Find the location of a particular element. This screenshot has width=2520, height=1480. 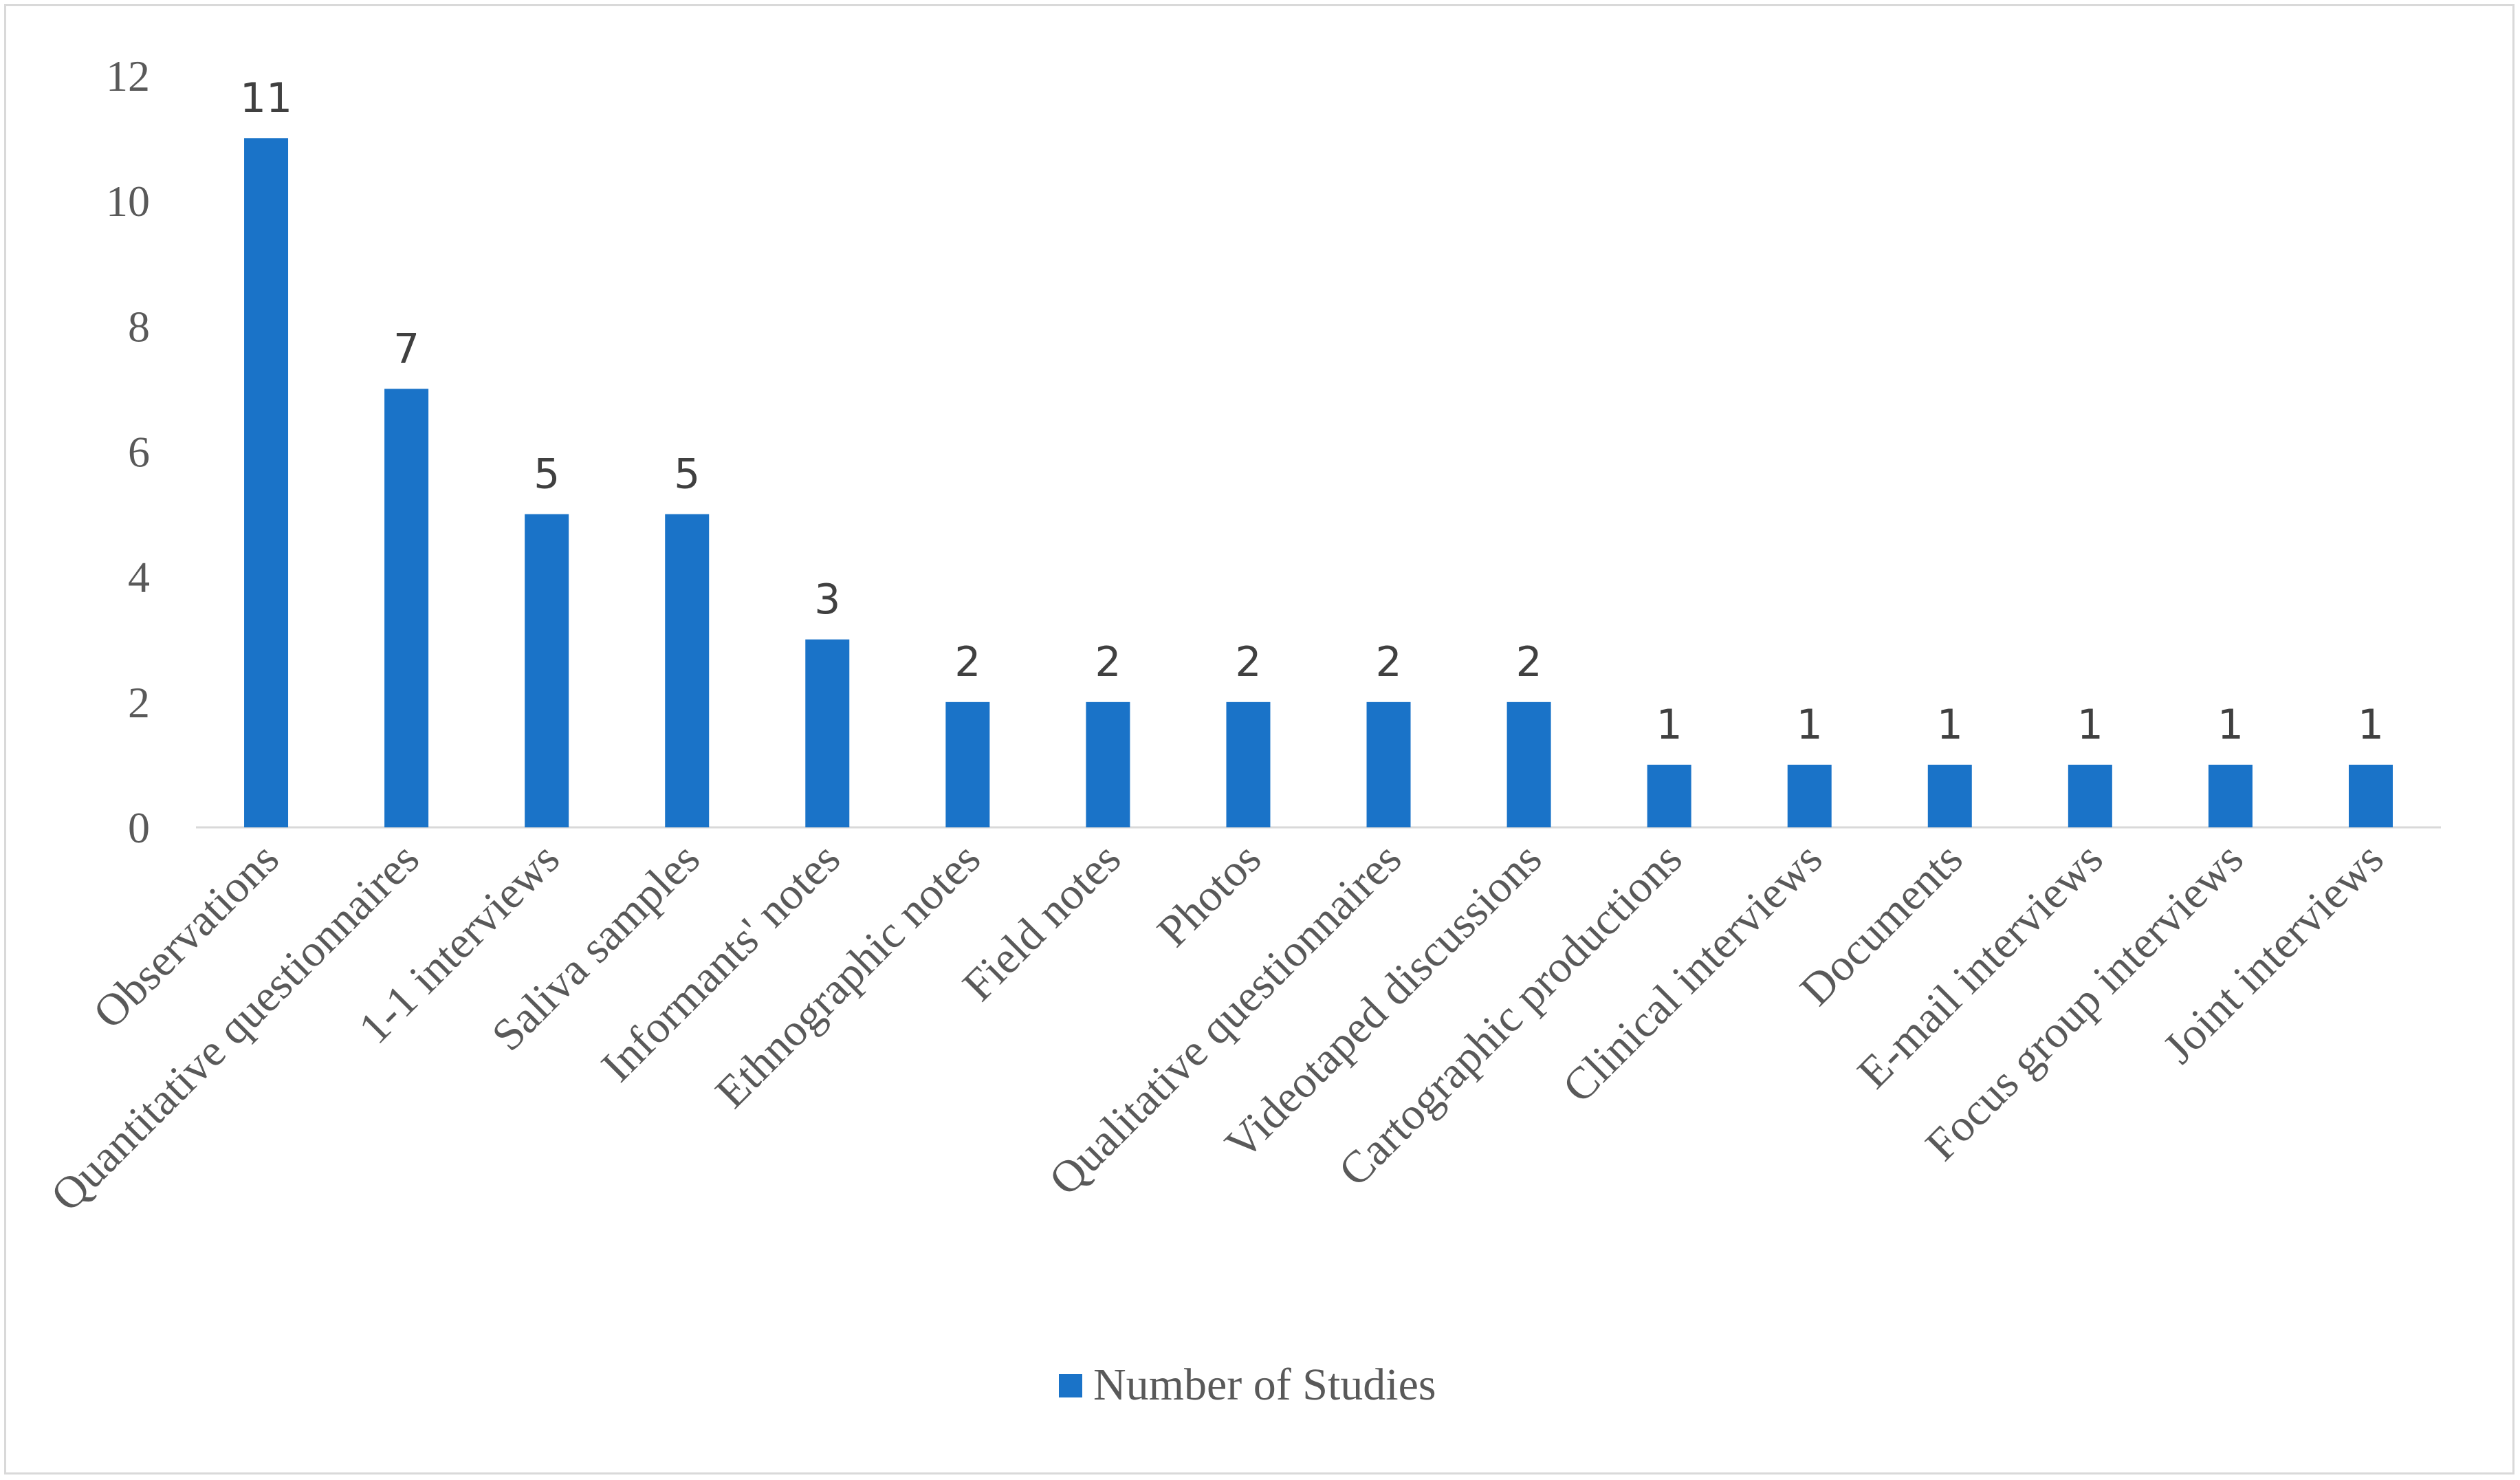

y-tick-label: 4 is located at coordinates (139, 577).